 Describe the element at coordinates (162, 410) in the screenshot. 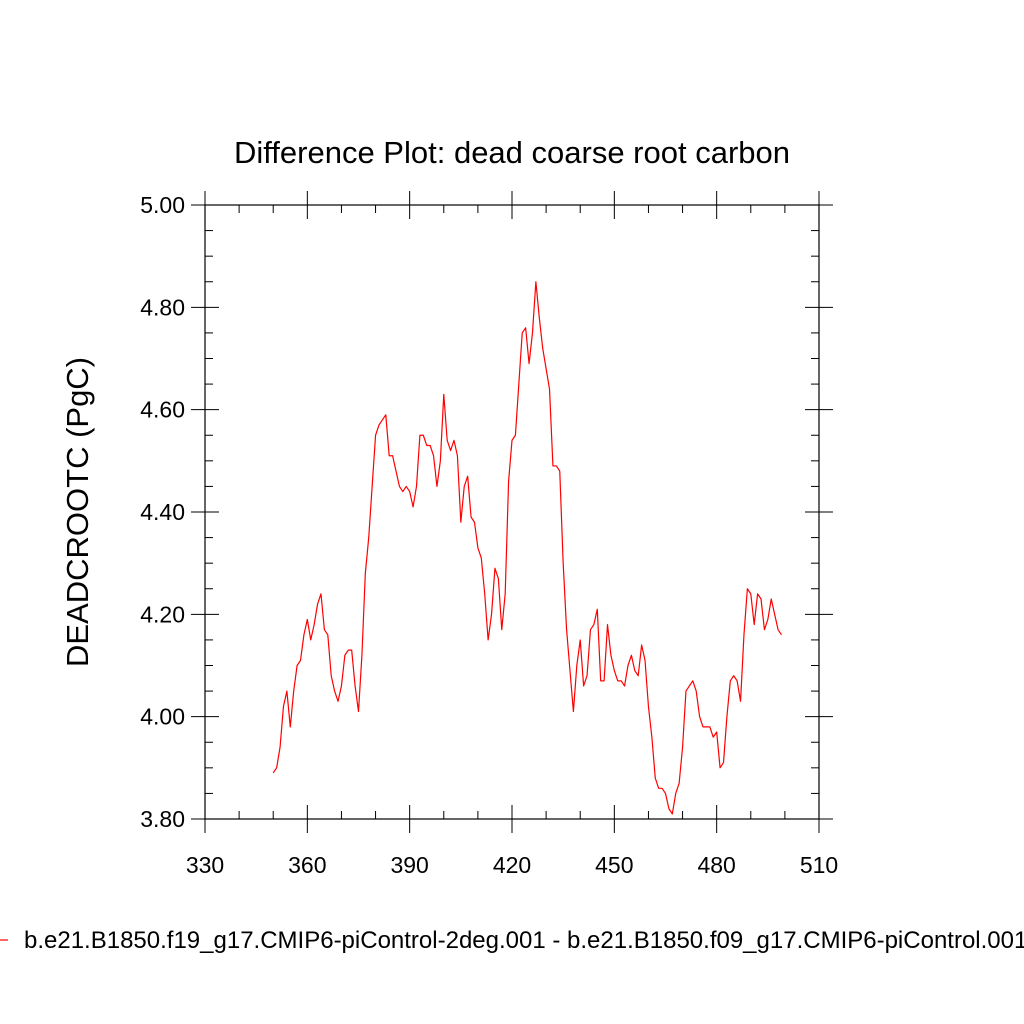

I see `y-tick-label: 4.60` at that location.